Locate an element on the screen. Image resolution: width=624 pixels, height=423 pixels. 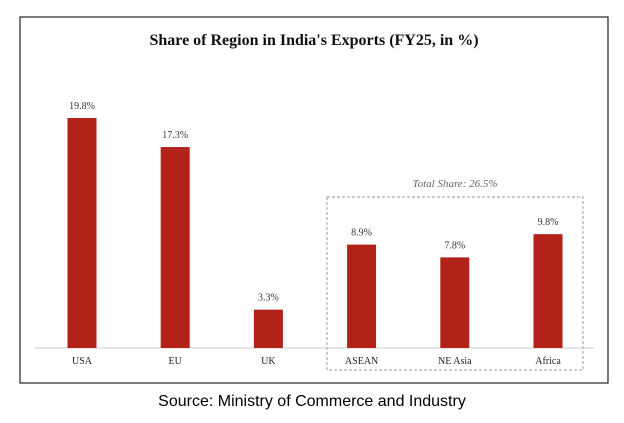
bar-ne-asia is located at coordinates (455, 302).